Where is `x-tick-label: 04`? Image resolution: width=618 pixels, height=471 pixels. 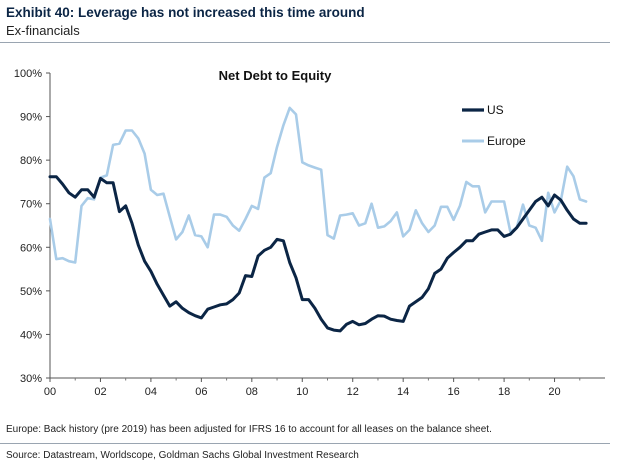
x-tick-label: 04 is located at coordinates (151, 392).